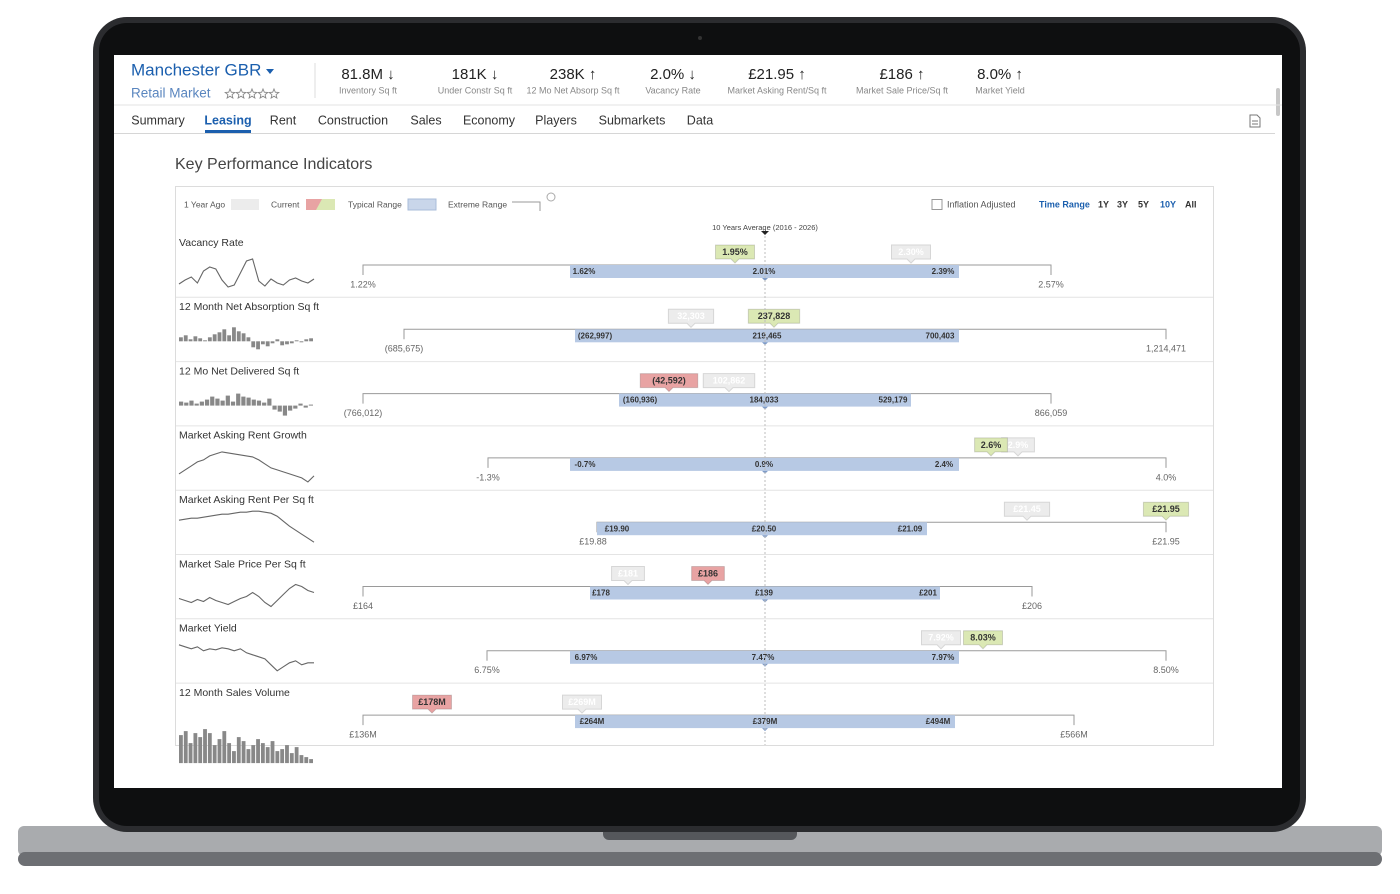  I want to click on typical-low: £178, so click(601, 593).